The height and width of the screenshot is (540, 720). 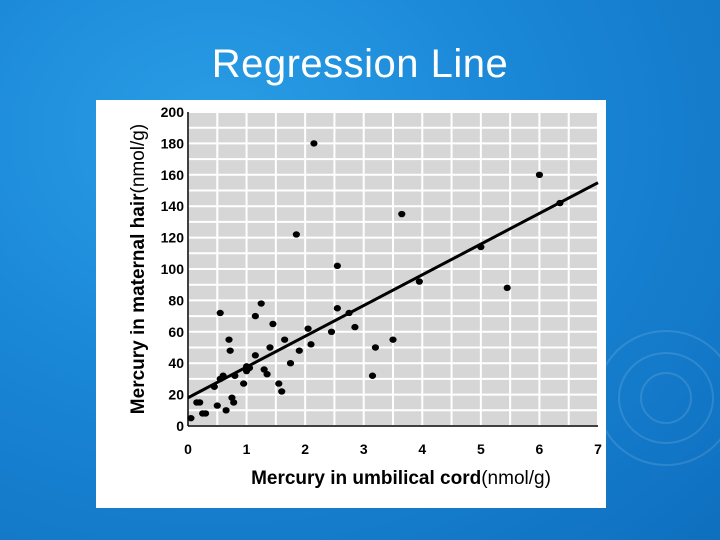 I want to click on x-tick-label: 7, so click(x=598, y=449).